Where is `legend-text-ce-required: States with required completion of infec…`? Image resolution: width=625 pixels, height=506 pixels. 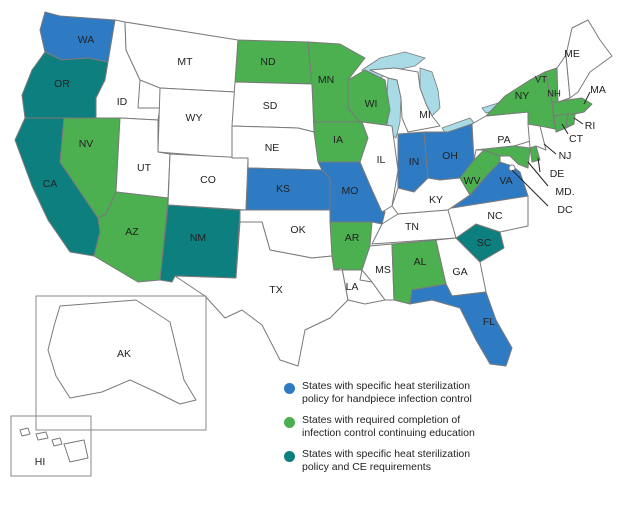 legend-text-ce-required: States with required completion of infec… is located at coordinates (388, 426).